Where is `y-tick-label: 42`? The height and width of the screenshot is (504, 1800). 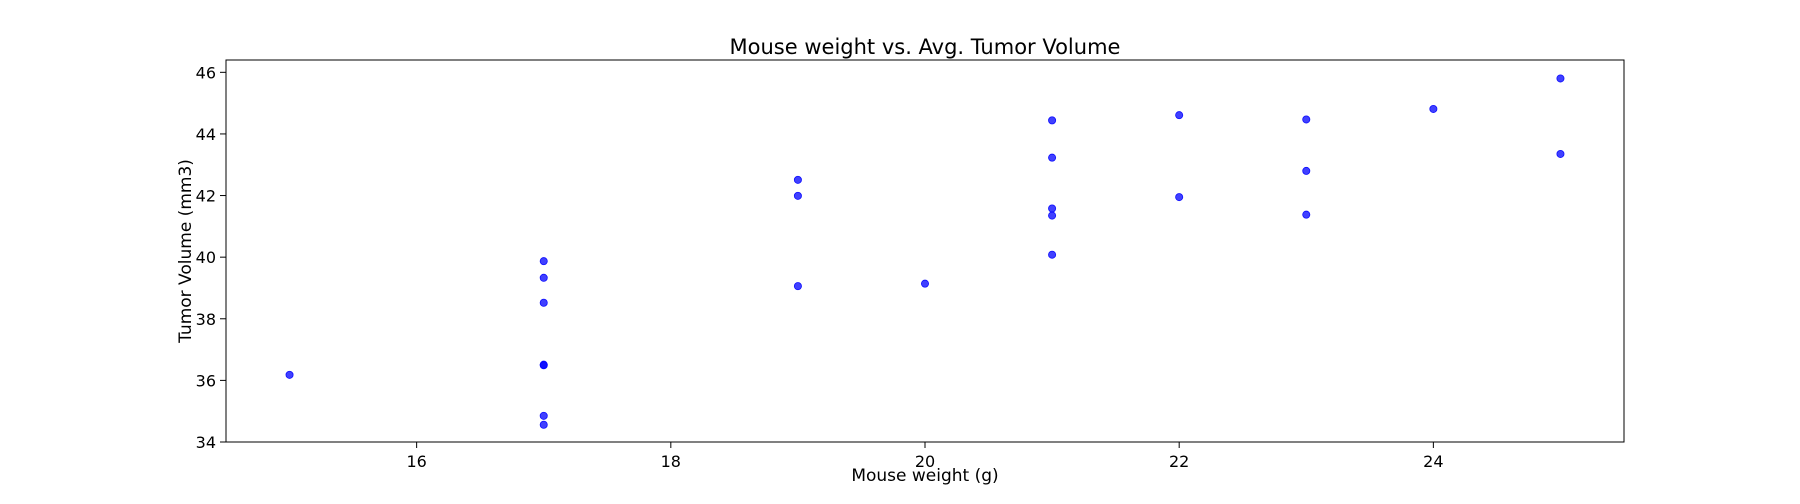 y-tick-label: 42 is located at coordinates (206, 196).